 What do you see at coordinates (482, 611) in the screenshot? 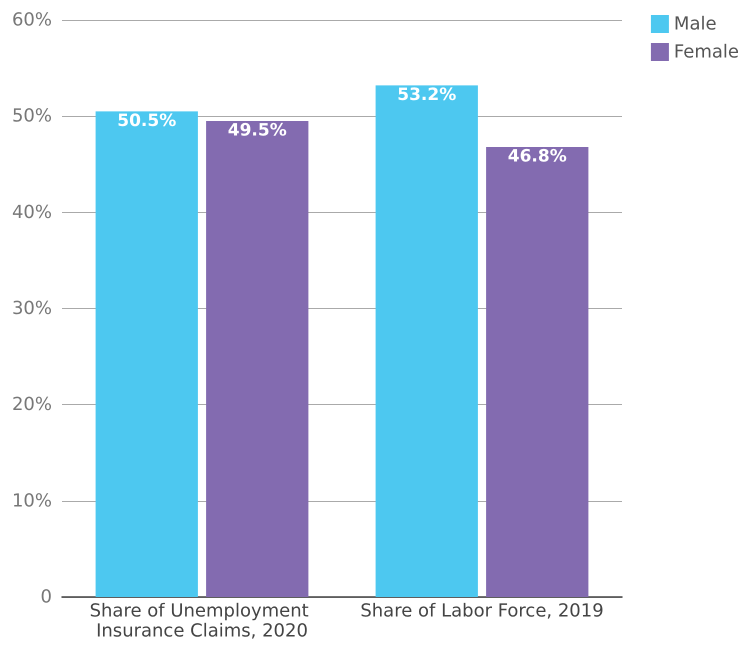
I see `x-tick-label: Share of Labor Force, 2019` at bounding box center [482, 611].